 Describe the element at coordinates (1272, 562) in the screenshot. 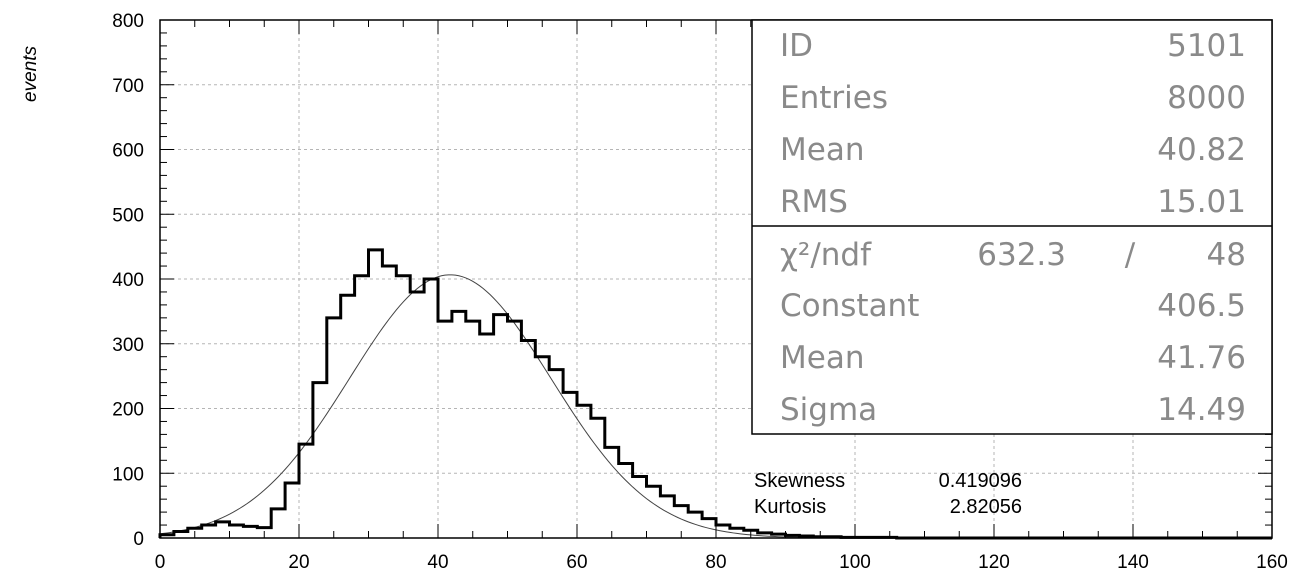

I see `x-tick-label: 160` at that location.